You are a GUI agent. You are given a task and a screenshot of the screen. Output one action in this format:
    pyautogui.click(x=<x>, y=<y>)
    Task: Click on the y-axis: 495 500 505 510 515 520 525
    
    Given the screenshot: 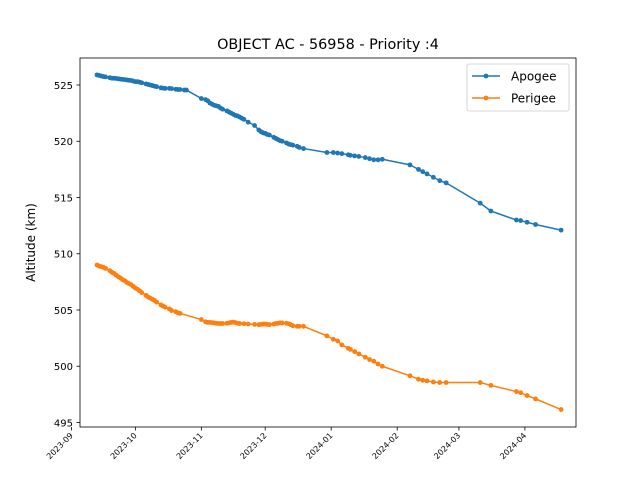 What is the action you would take?
    pyautogui.click(x=67, y=255)
    